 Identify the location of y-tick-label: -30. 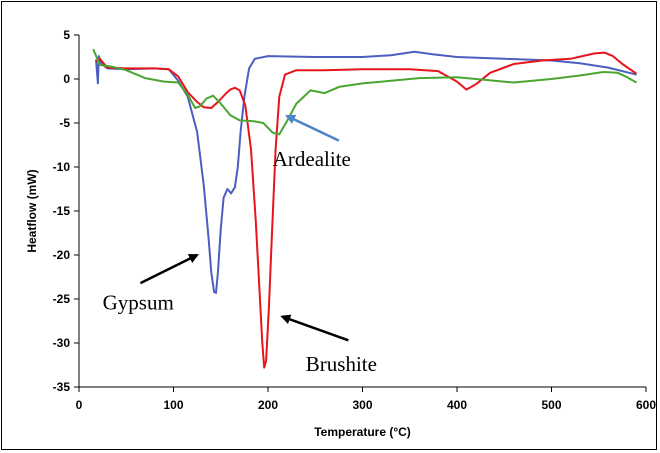
(62, 343).